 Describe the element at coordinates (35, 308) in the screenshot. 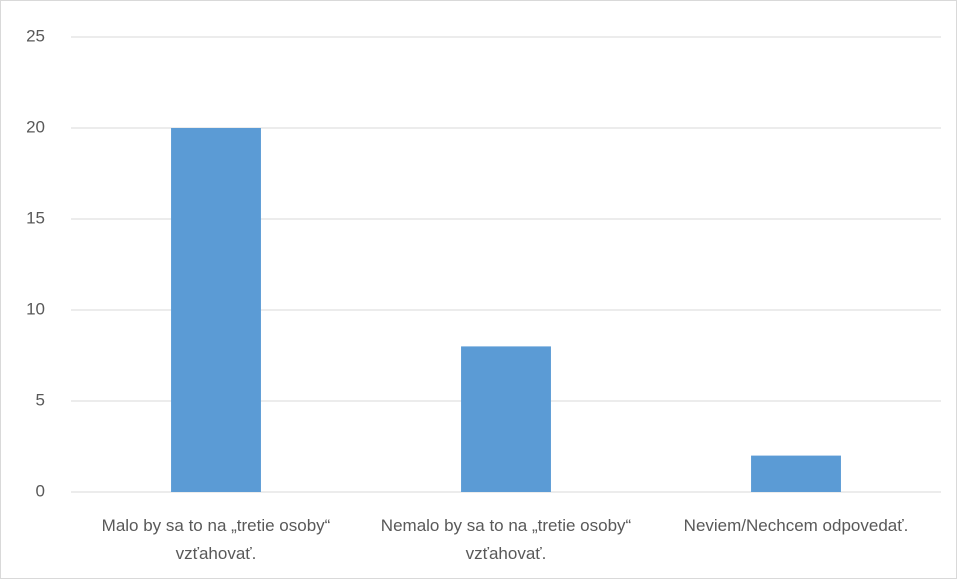

I see `y-tick-label: 10` at that location.